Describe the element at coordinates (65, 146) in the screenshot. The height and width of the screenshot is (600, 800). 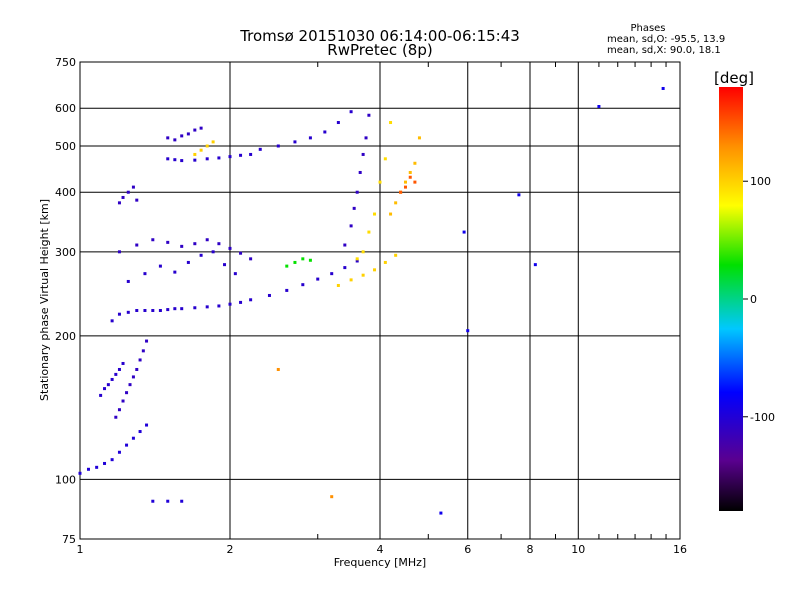
I see `y-tick-label: 500` at that location.